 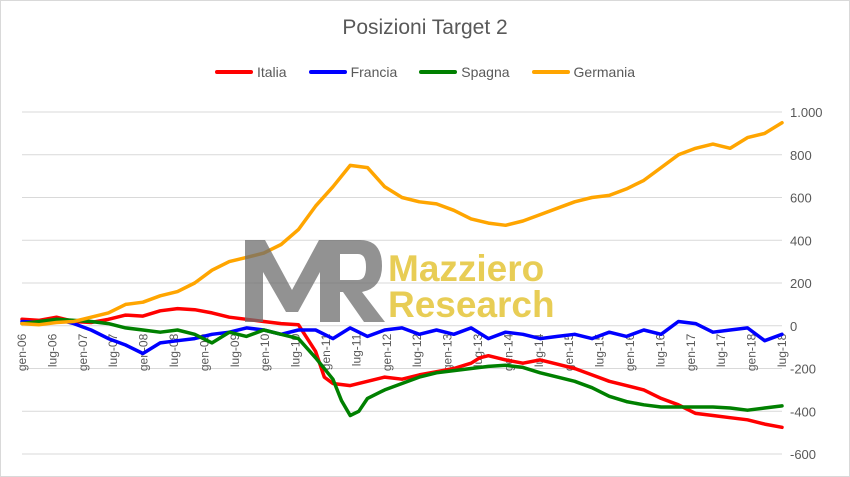 What do you see at coordinates (569, 352) in the screenshot?
I see `x-tick-label: gen-15` at bounding box center [569, 352].